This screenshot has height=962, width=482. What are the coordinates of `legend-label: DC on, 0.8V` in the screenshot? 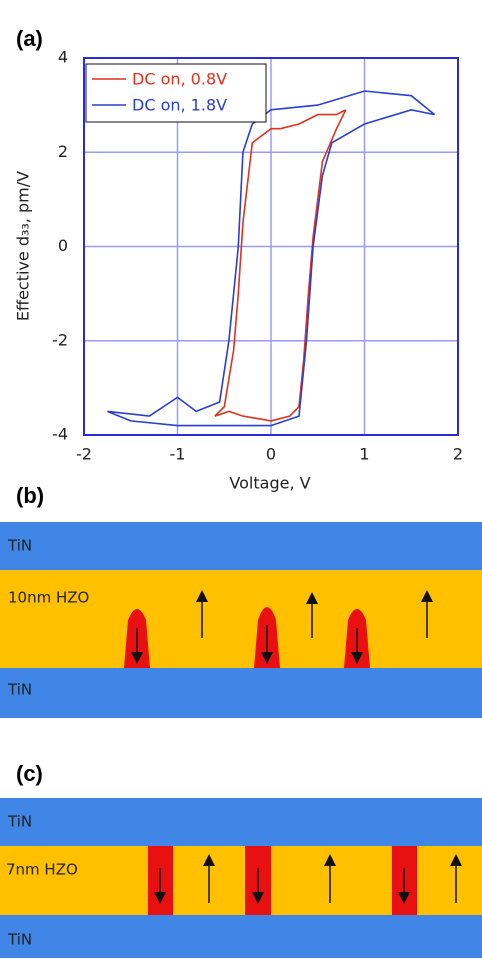 It's located at (179, 79).